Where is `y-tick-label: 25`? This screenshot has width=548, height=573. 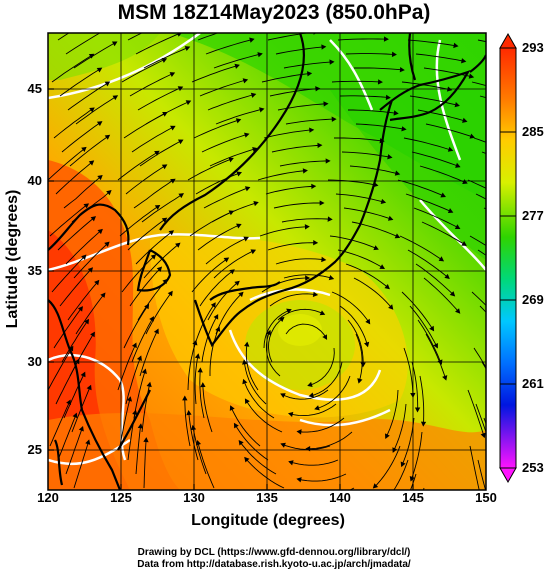
y-tick-label: 25 is located at coordinates (34, 449).